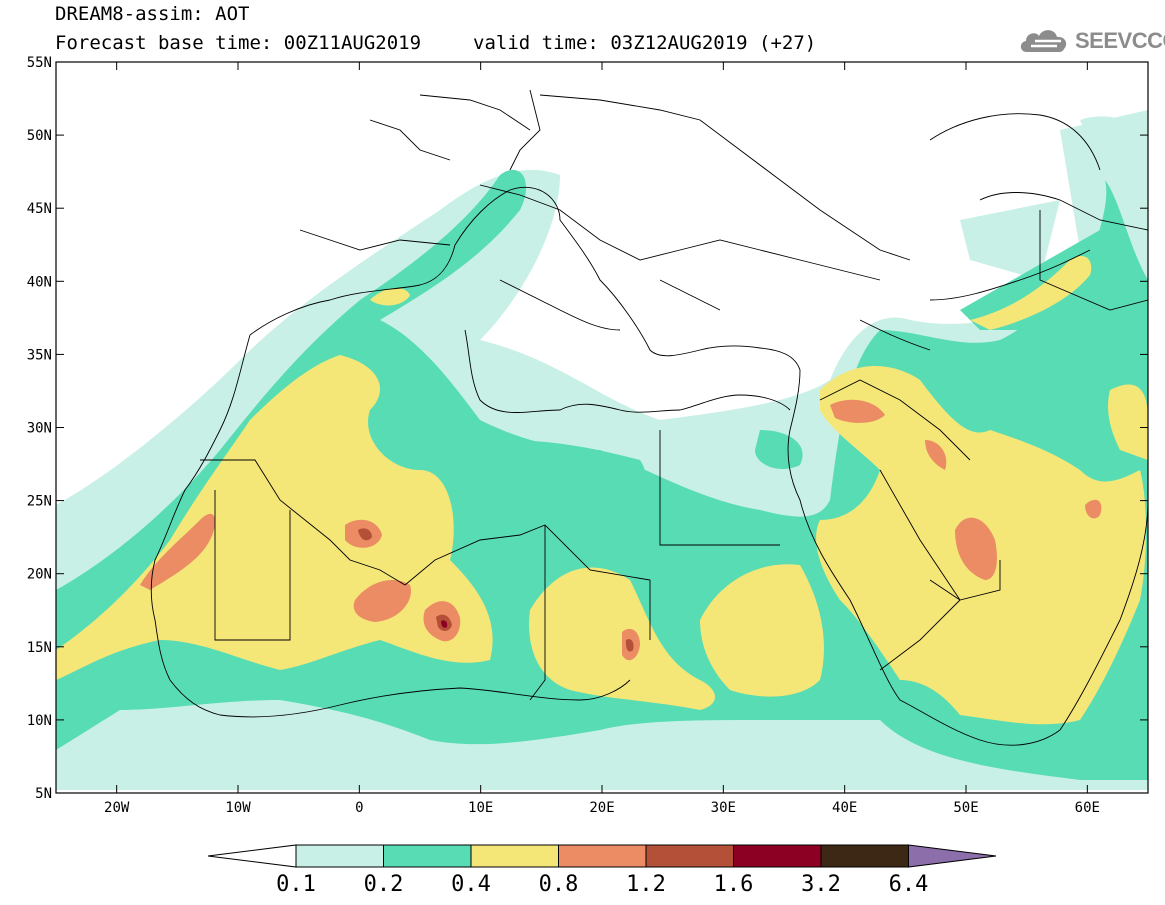  What do you see at coordinates (359, 808) in the screenshot?
I see `lon-tick-label: 0` at bounding box center [359, 808].